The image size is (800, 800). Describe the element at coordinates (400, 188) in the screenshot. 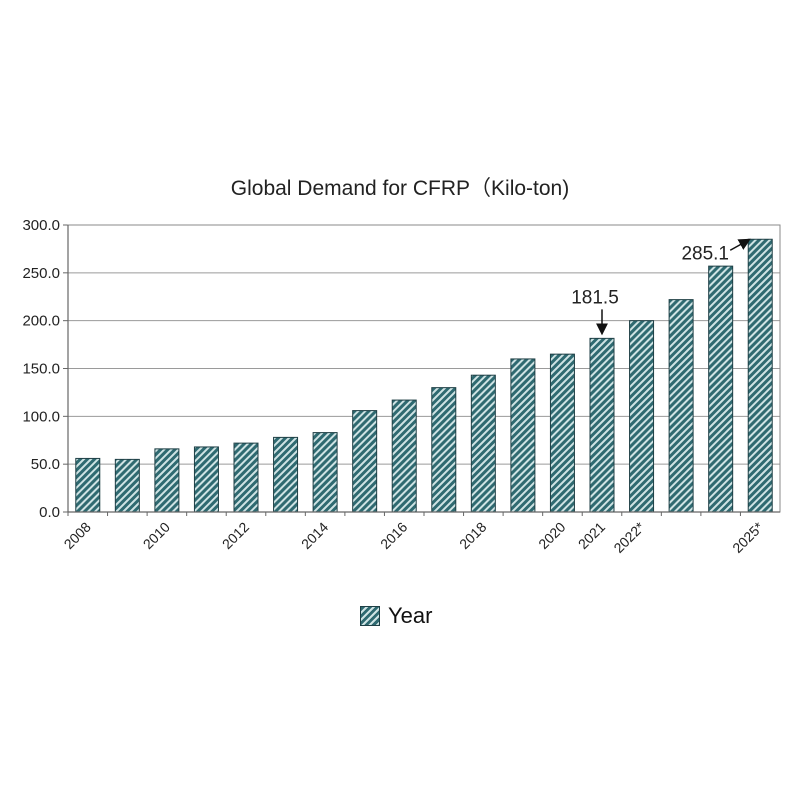

I see `chart-title: Global Demand for CFRP（Kilo-ton)` at that location.